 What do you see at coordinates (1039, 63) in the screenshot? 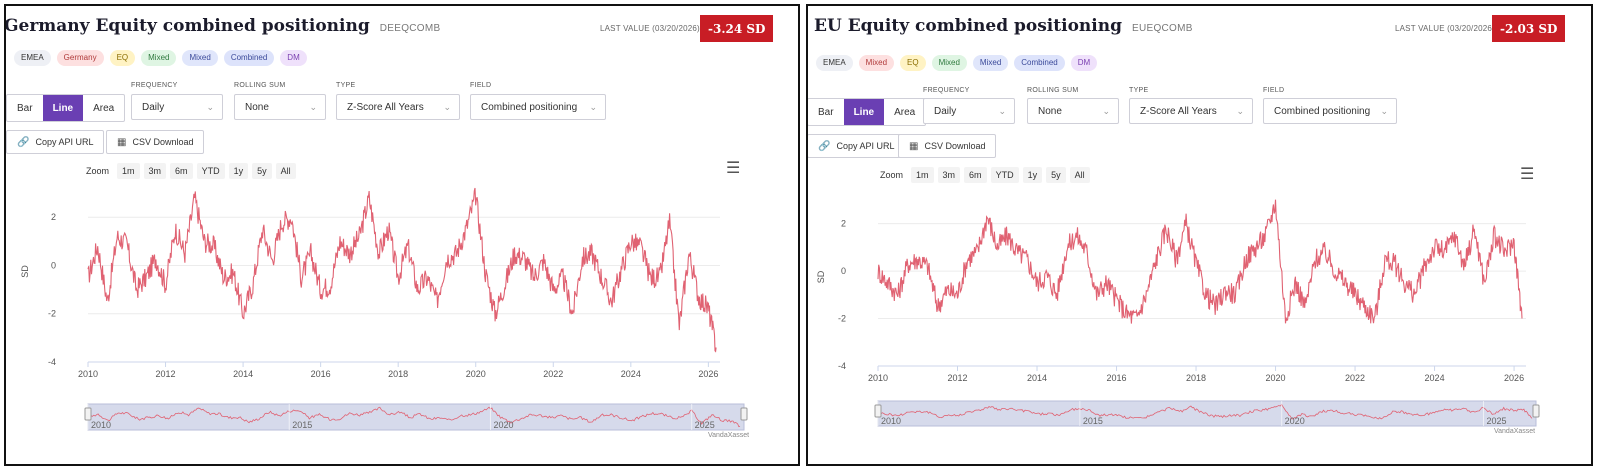
I see `tag-badge: Combined` at bounding box center [1039, 63].